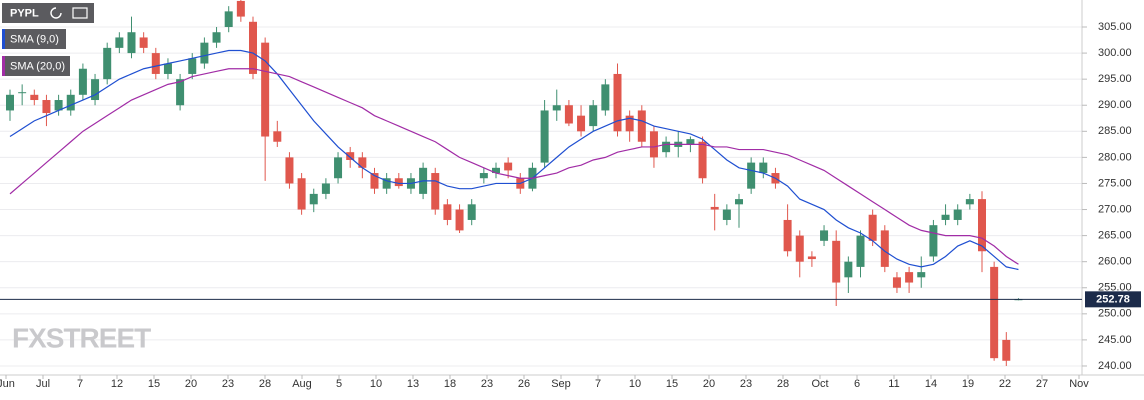  I want to click on y-tick-label: 300.00, so click(1115, 53).